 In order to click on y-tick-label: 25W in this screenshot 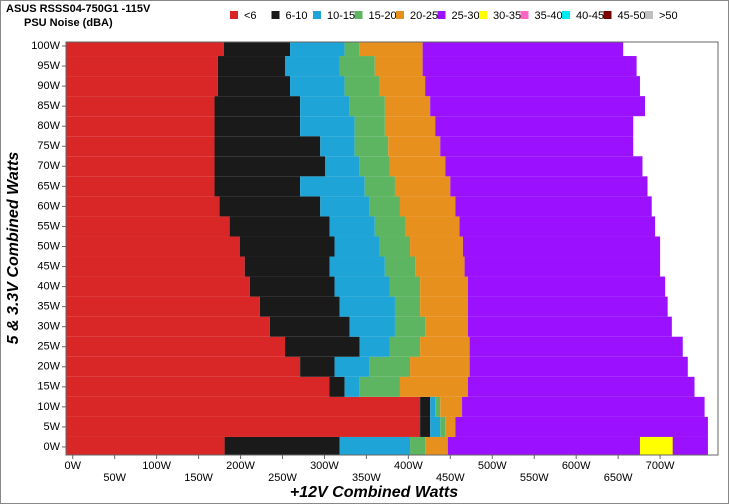, I will do `click(48, 347)`.